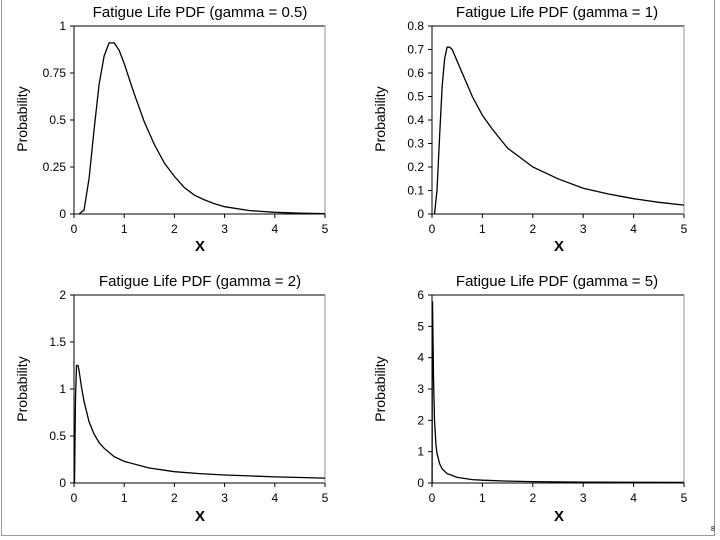  Describe the element at coordinates (415, 50) in the screenshot. I see `y-tick-label: 0.7` at that location.